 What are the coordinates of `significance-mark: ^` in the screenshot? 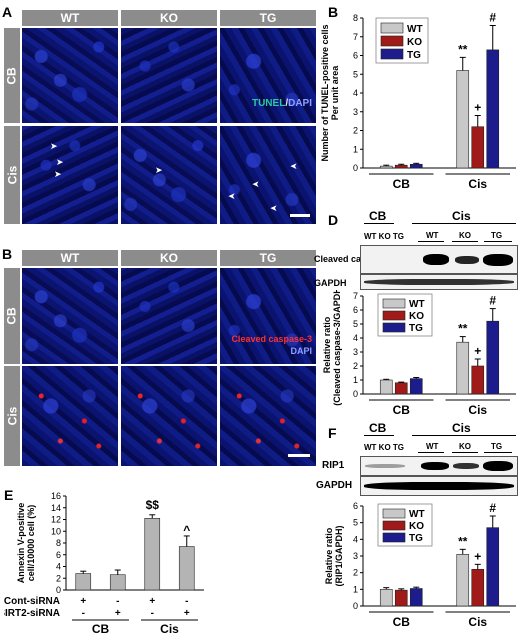 It's located at (186, 530).